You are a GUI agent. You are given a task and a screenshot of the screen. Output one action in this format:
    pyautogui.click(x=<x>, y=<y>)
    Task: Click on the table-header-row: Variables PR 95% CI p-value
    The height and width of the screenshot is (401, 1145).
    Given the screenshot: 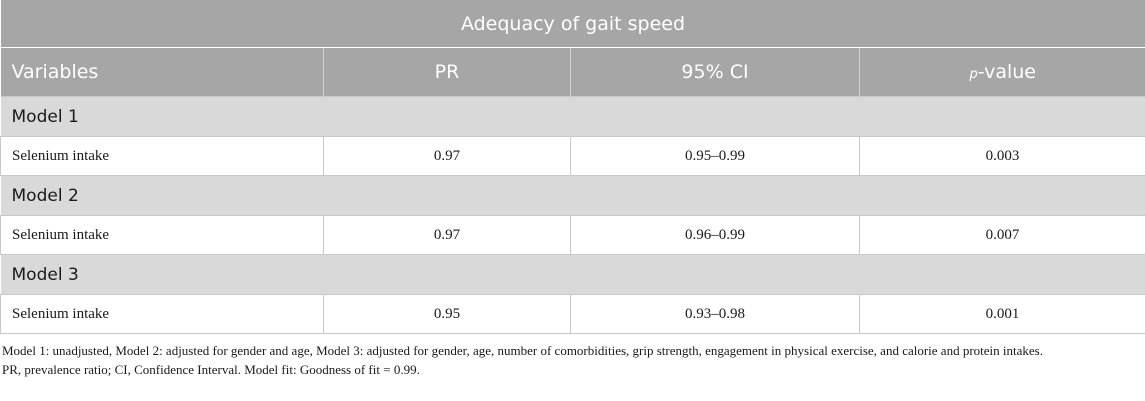 What is the action you would take?
    pyautogui.click(x=572, y=72)
    